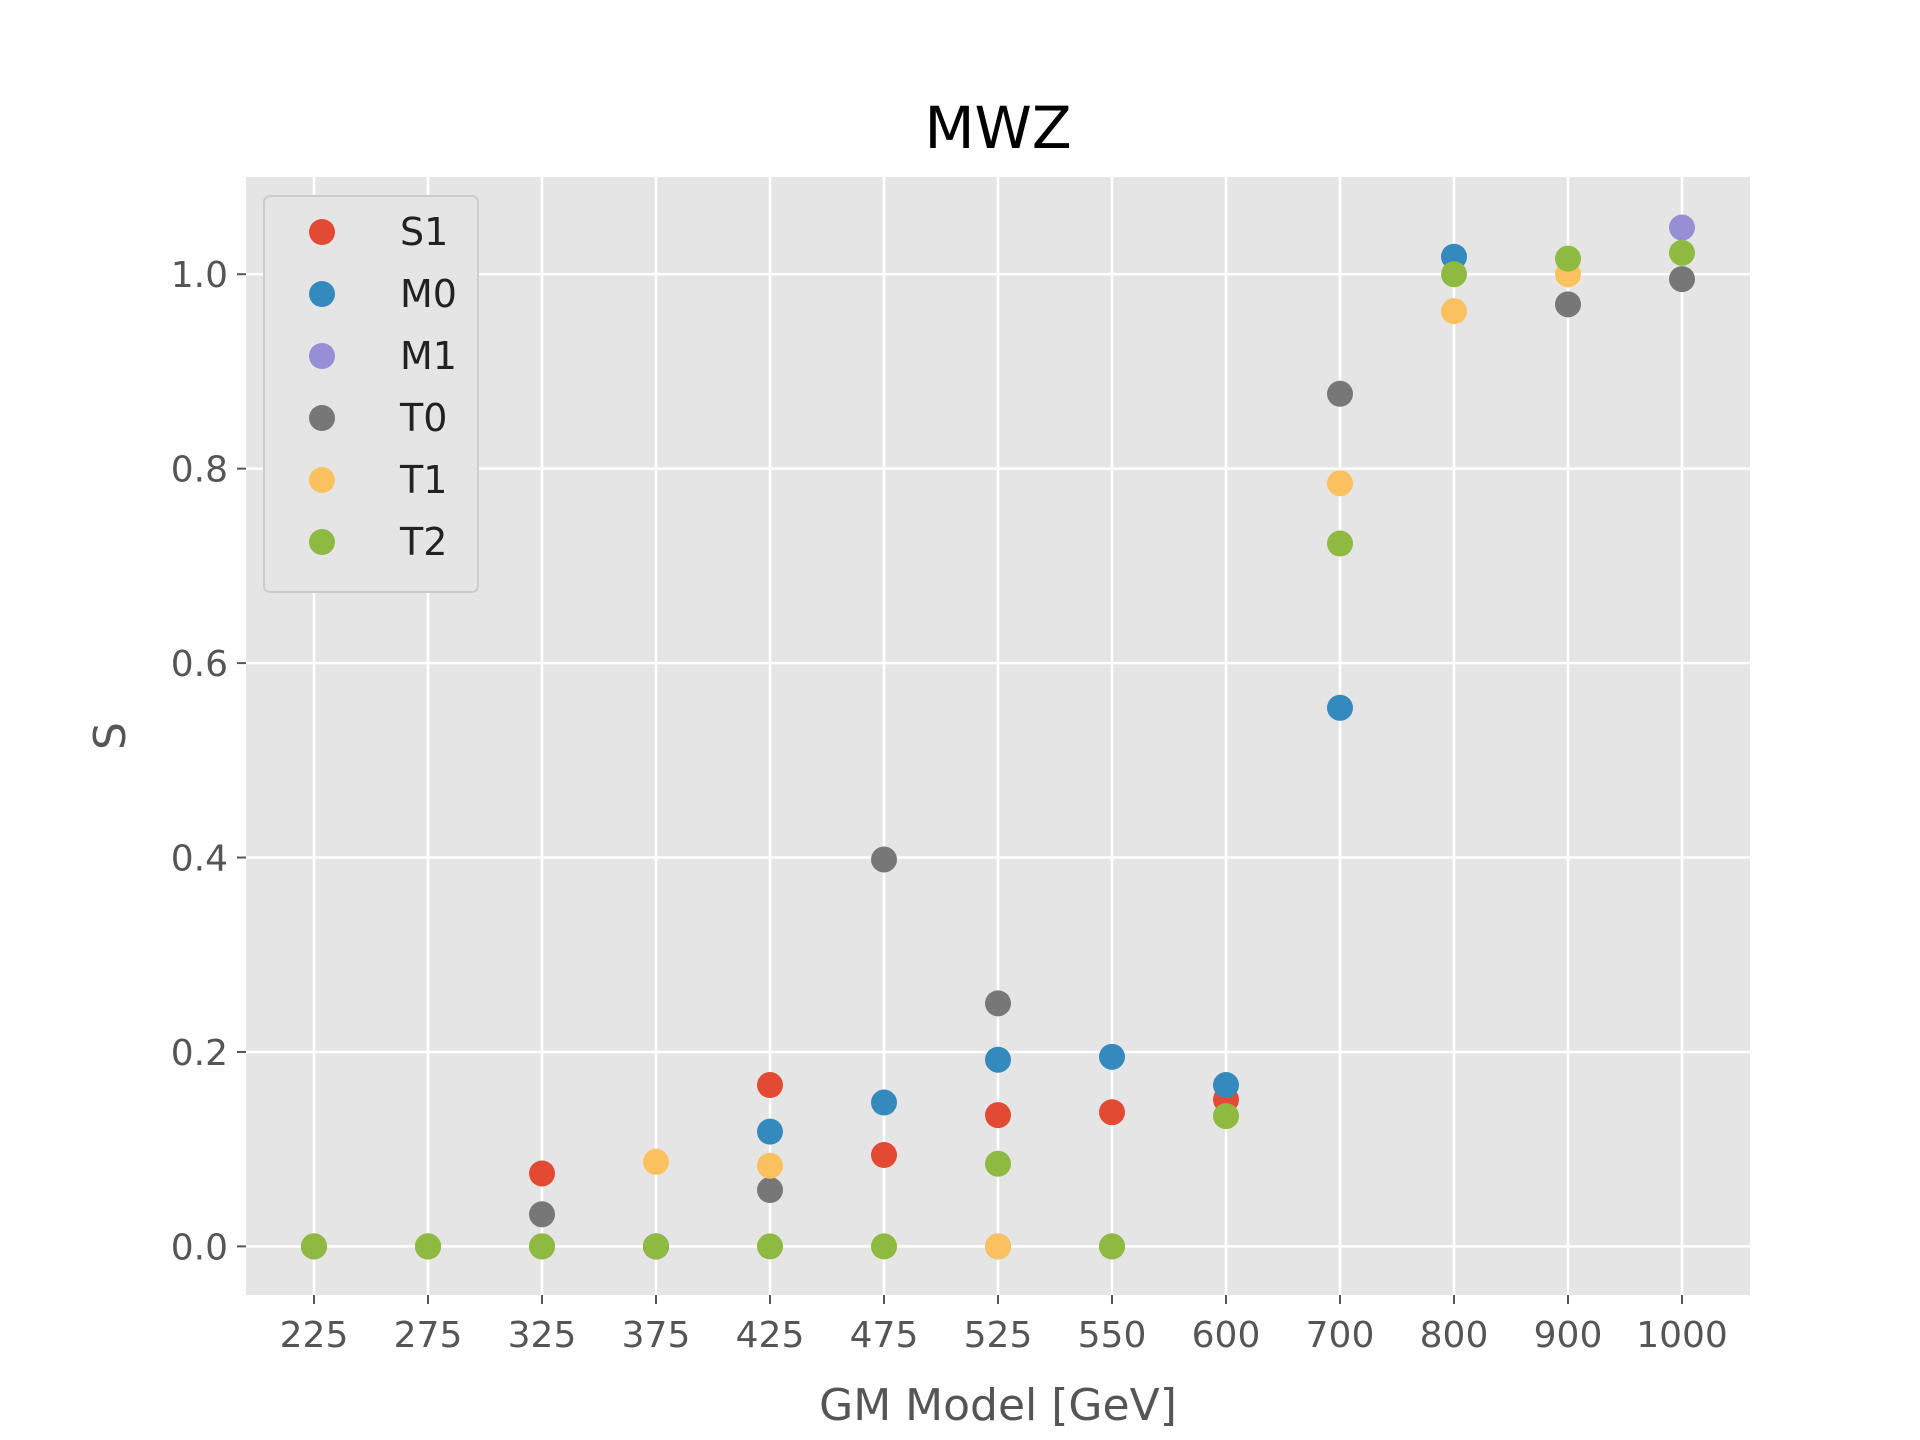 The height and width of the screenshot is (1440, 1920). I want to click on y-tick-label: 0.8, so click(199, 470).